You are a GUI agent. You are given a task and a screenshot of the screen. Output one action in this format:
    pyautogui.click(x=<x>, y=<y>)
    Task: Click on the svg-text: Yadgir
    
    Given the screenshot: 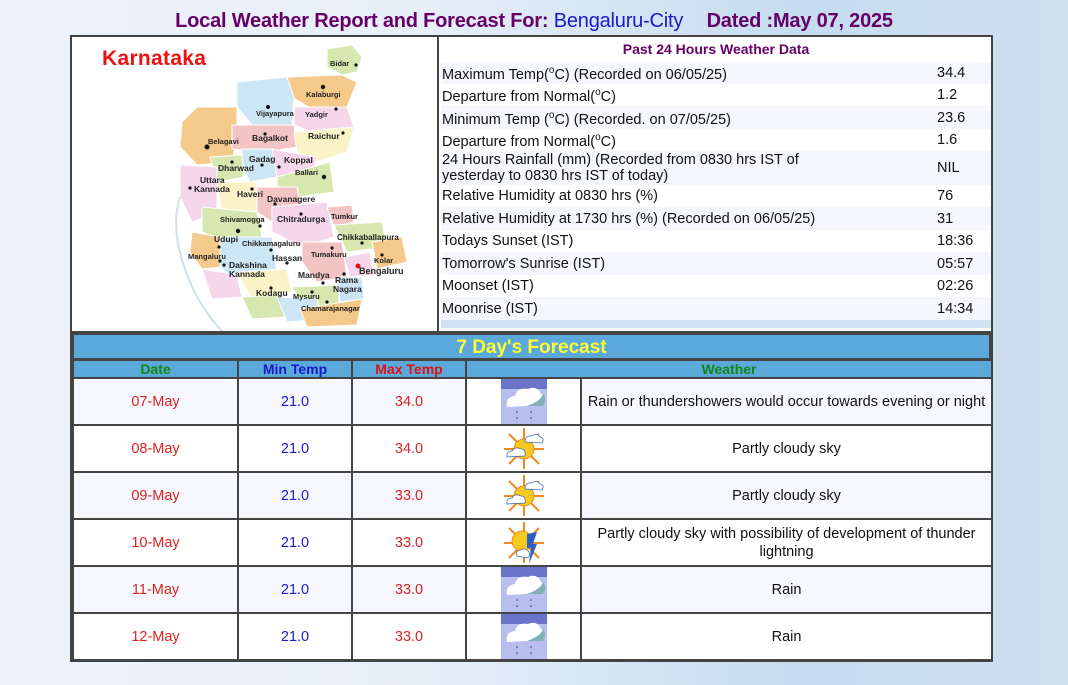 What is the action you would take?
    pyautogui.click(x=316, y=114)
    